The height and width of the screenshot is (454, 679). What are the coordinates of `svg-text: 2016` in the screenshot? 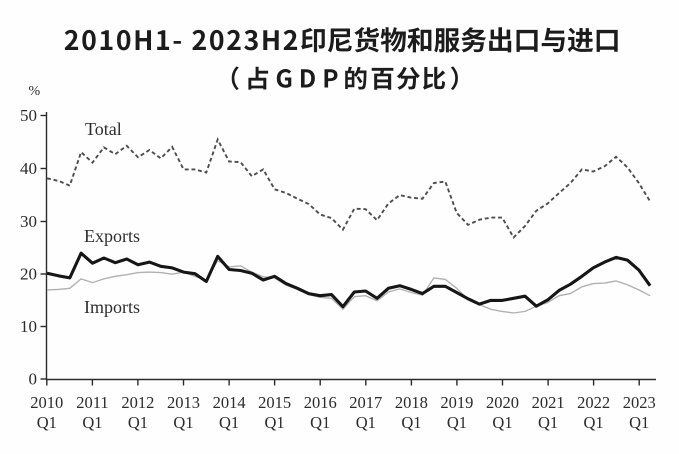 It's located at (320, 402).